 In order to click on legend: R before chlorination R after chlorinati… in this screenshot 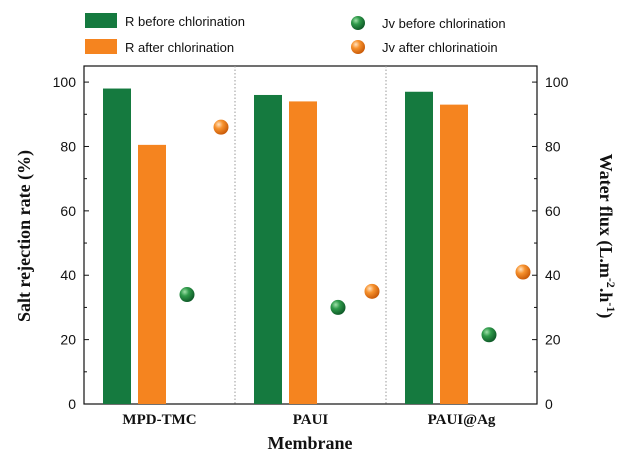, I will do `click(295, 34)`.